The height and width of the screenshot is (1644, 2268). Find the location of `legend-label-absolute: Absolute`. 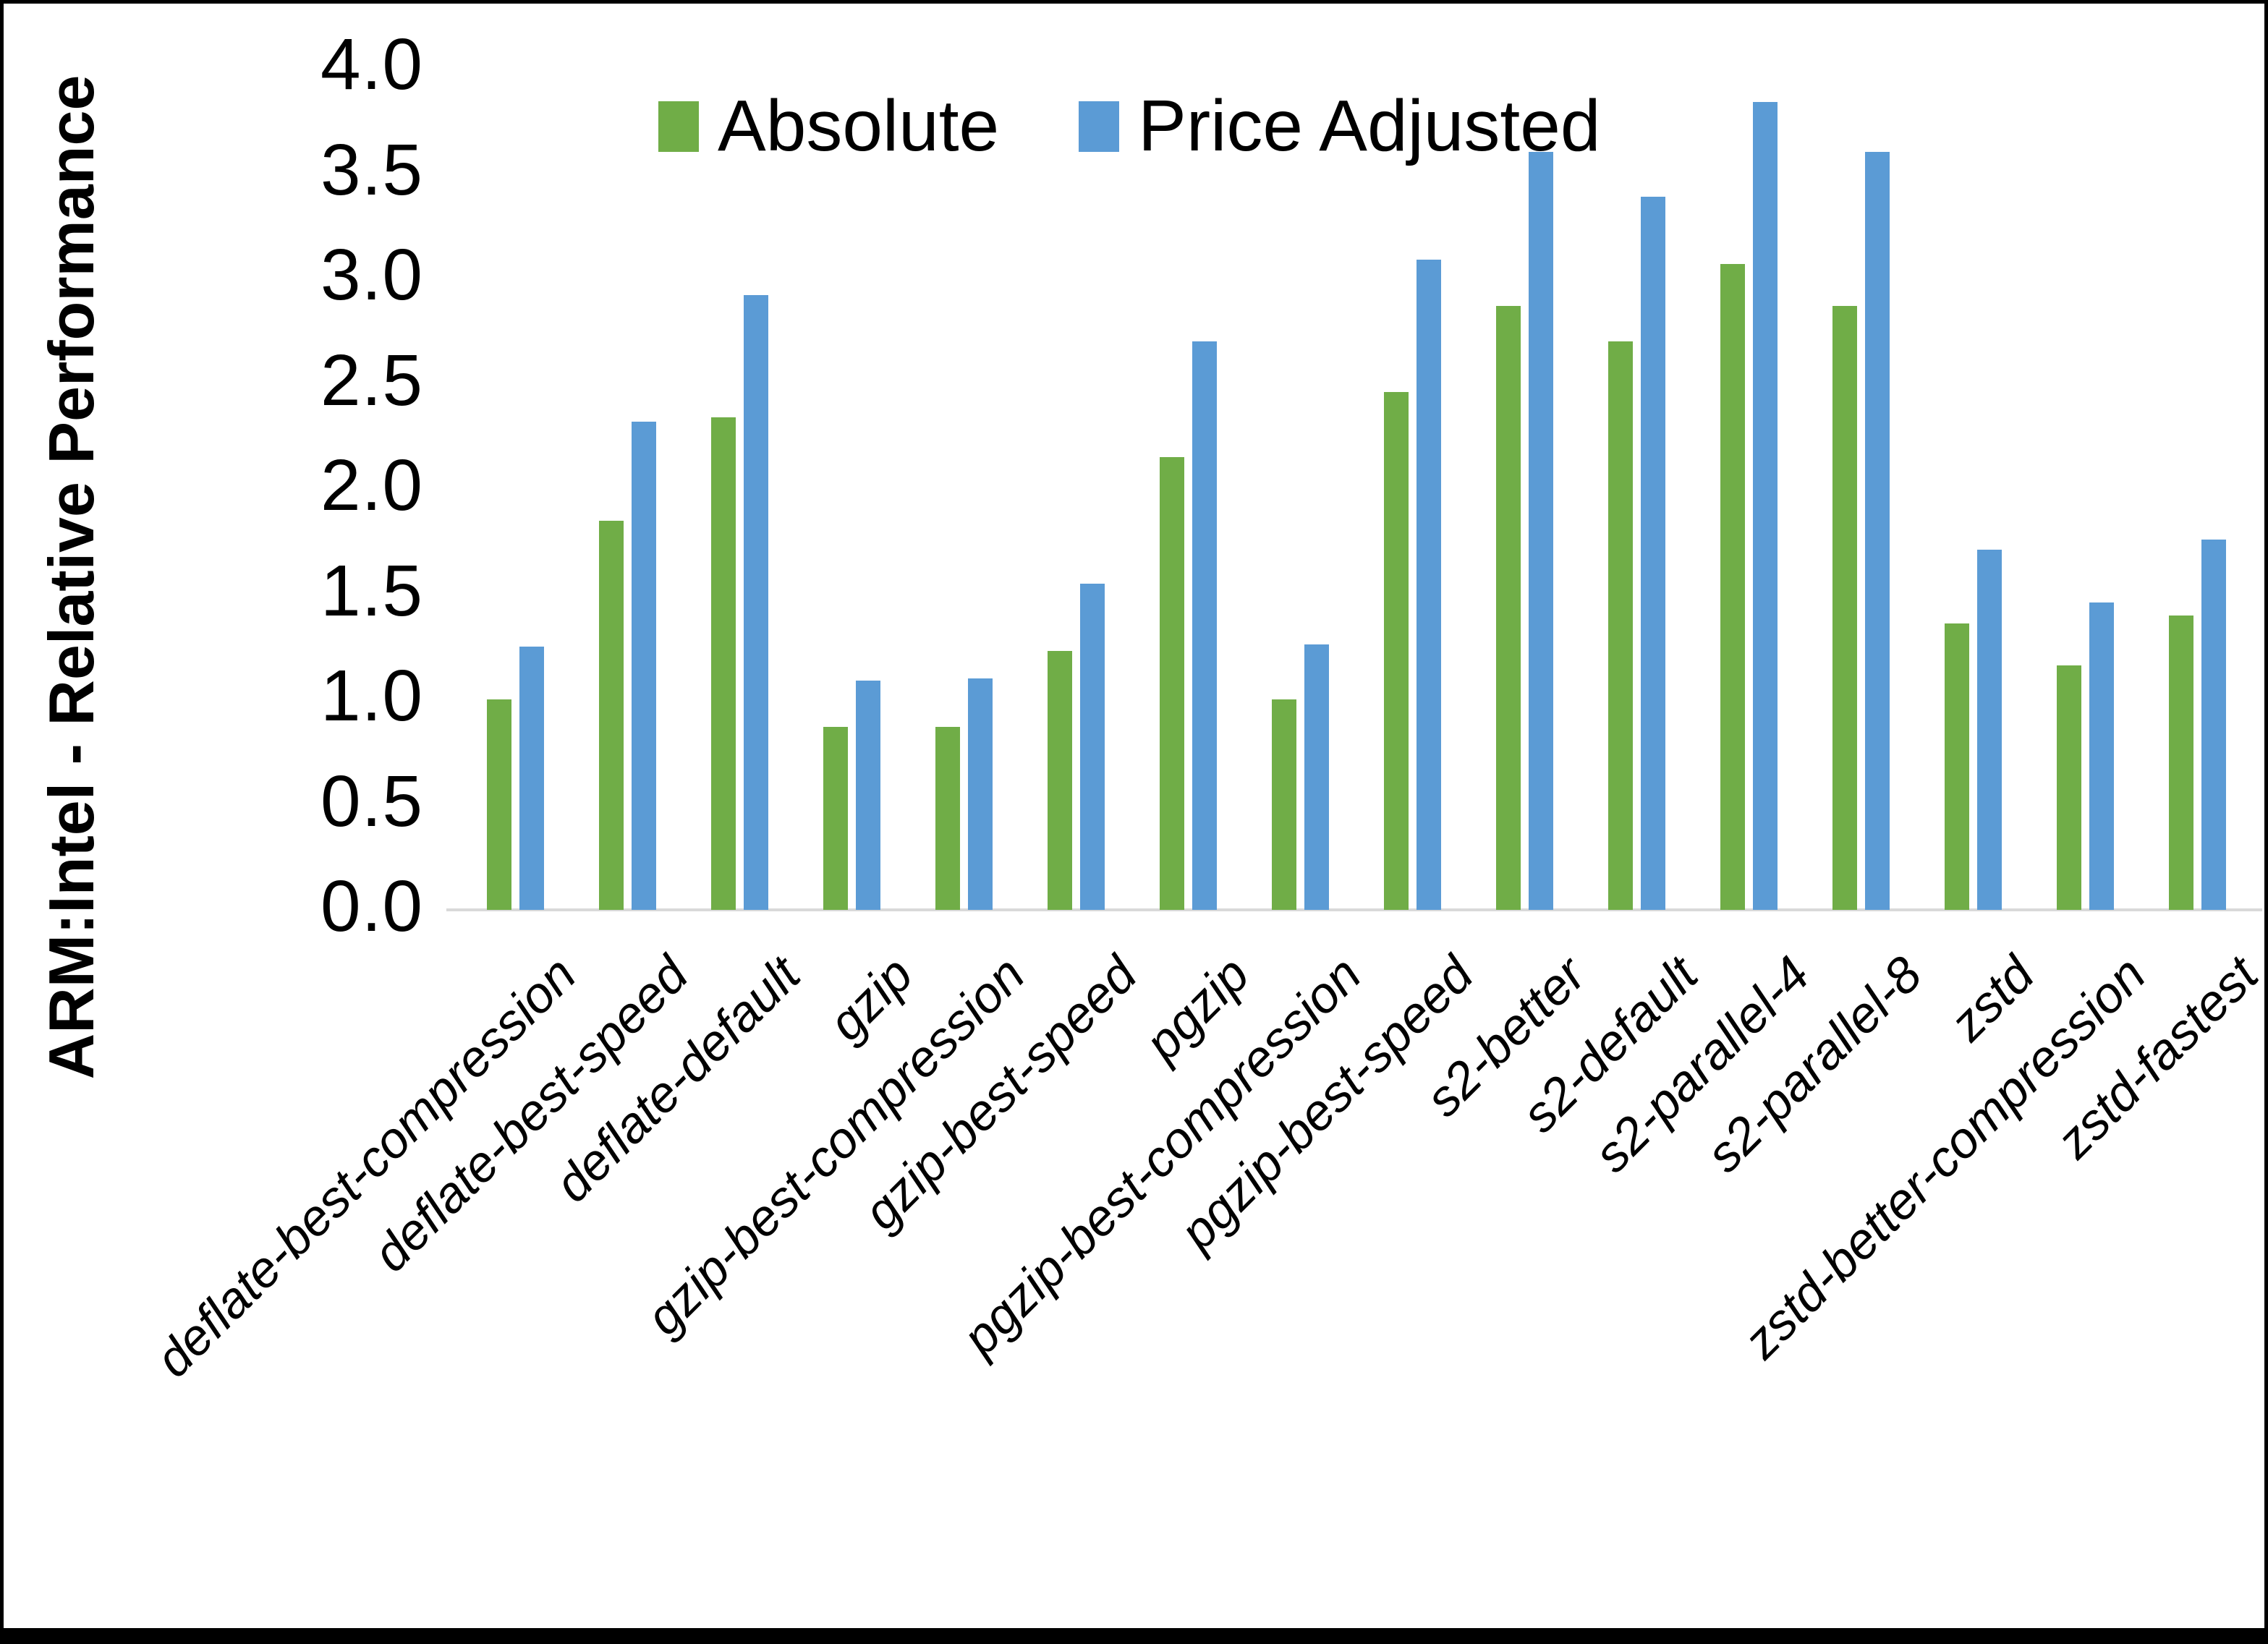

legend-label-absolute: Absolute is located at coordinates (859, 125).